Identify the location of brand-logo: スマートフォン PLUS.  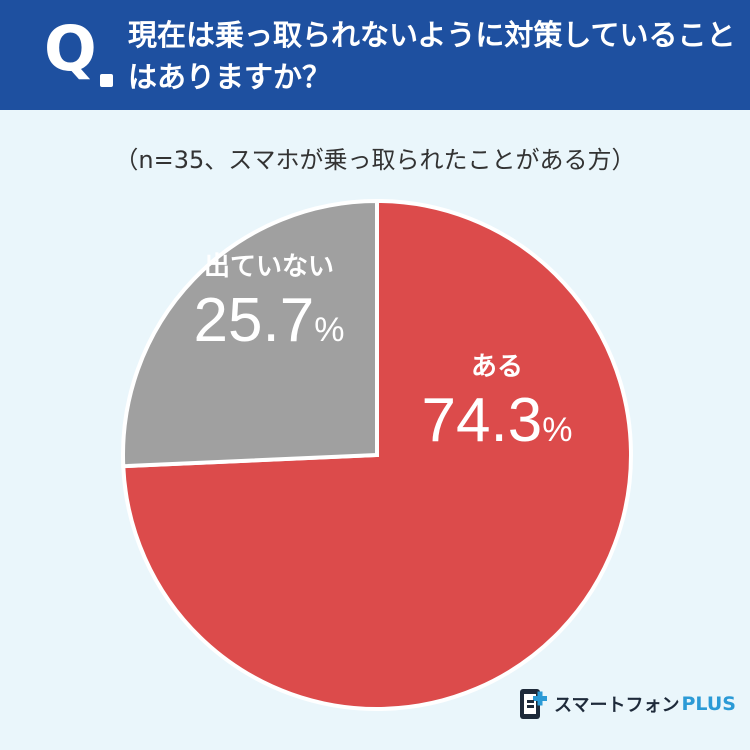
(627, 704).